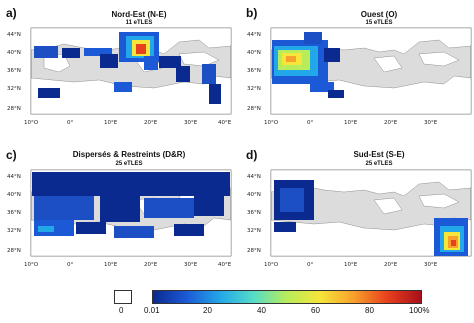  What do you see at coordinates (261, 310) in the screenshot?
I see `colorbar-tick-label: 40` at bounding box center [261, 310].